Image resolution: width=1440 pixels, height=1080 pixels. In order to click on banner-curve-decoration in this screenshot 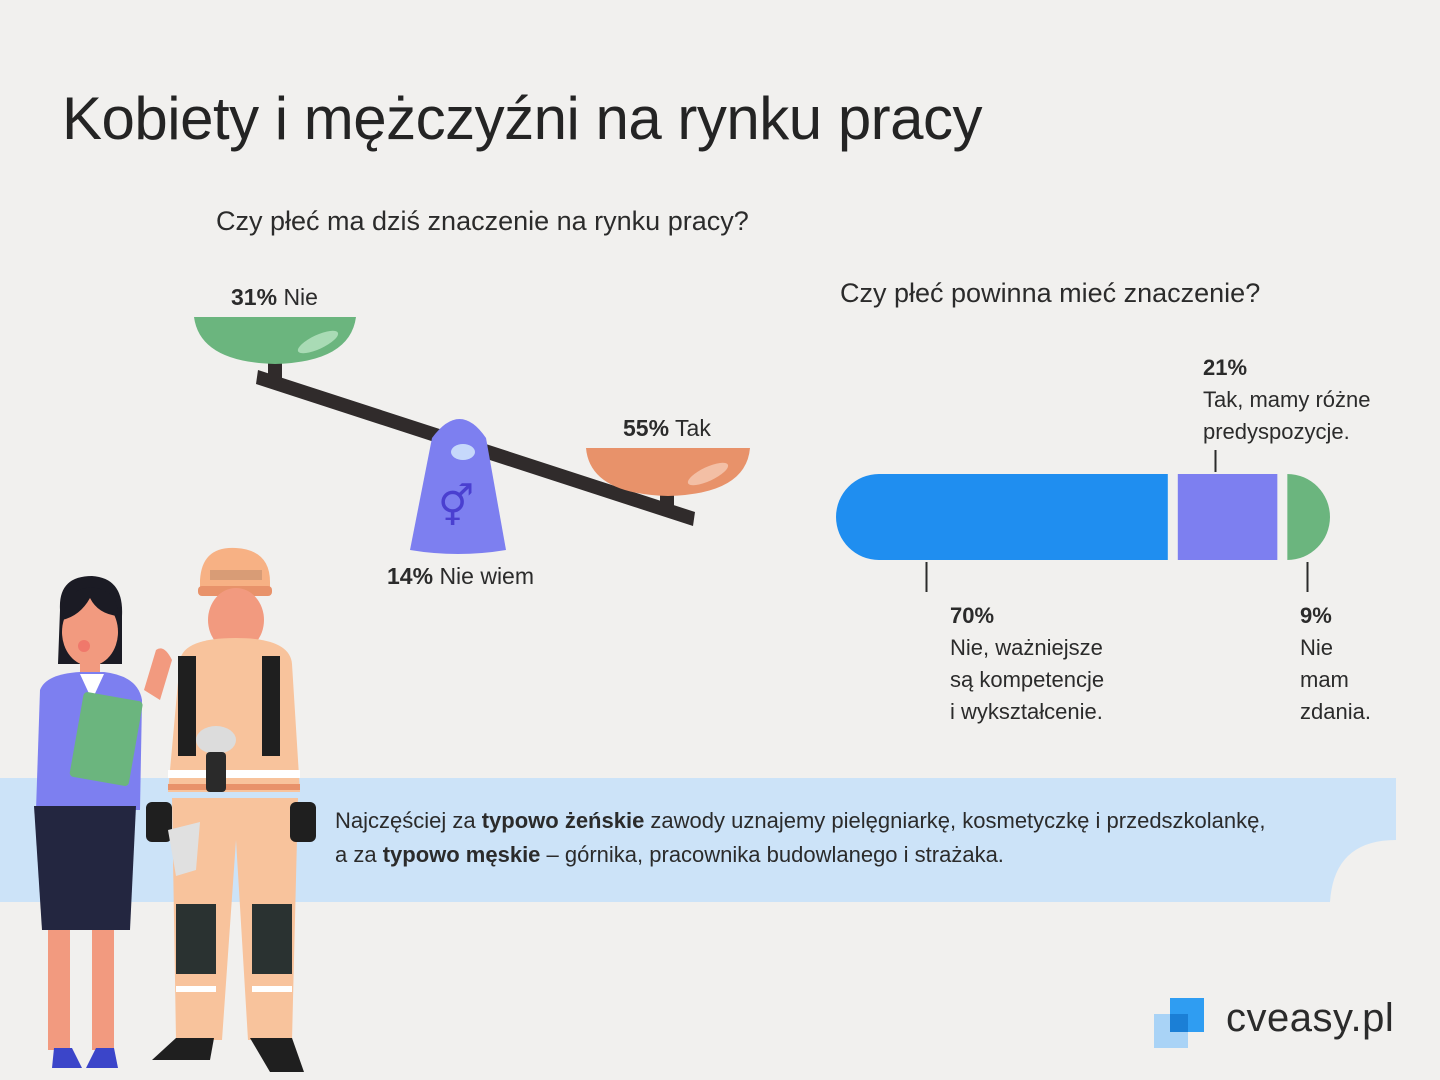, I will do `click(1363, 871)`.